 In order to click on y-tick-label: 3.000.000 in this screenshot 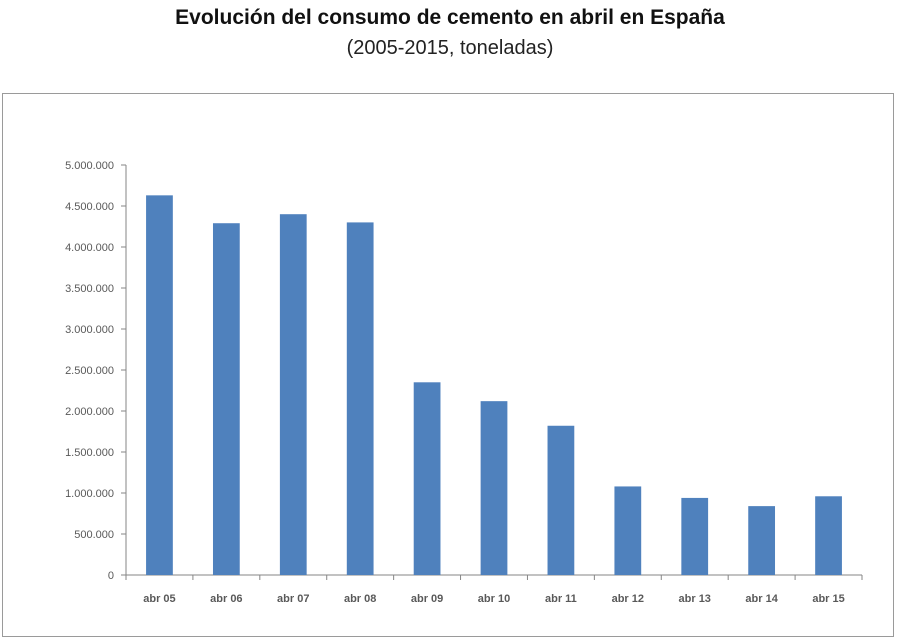, I will do `click(89, 330)`.